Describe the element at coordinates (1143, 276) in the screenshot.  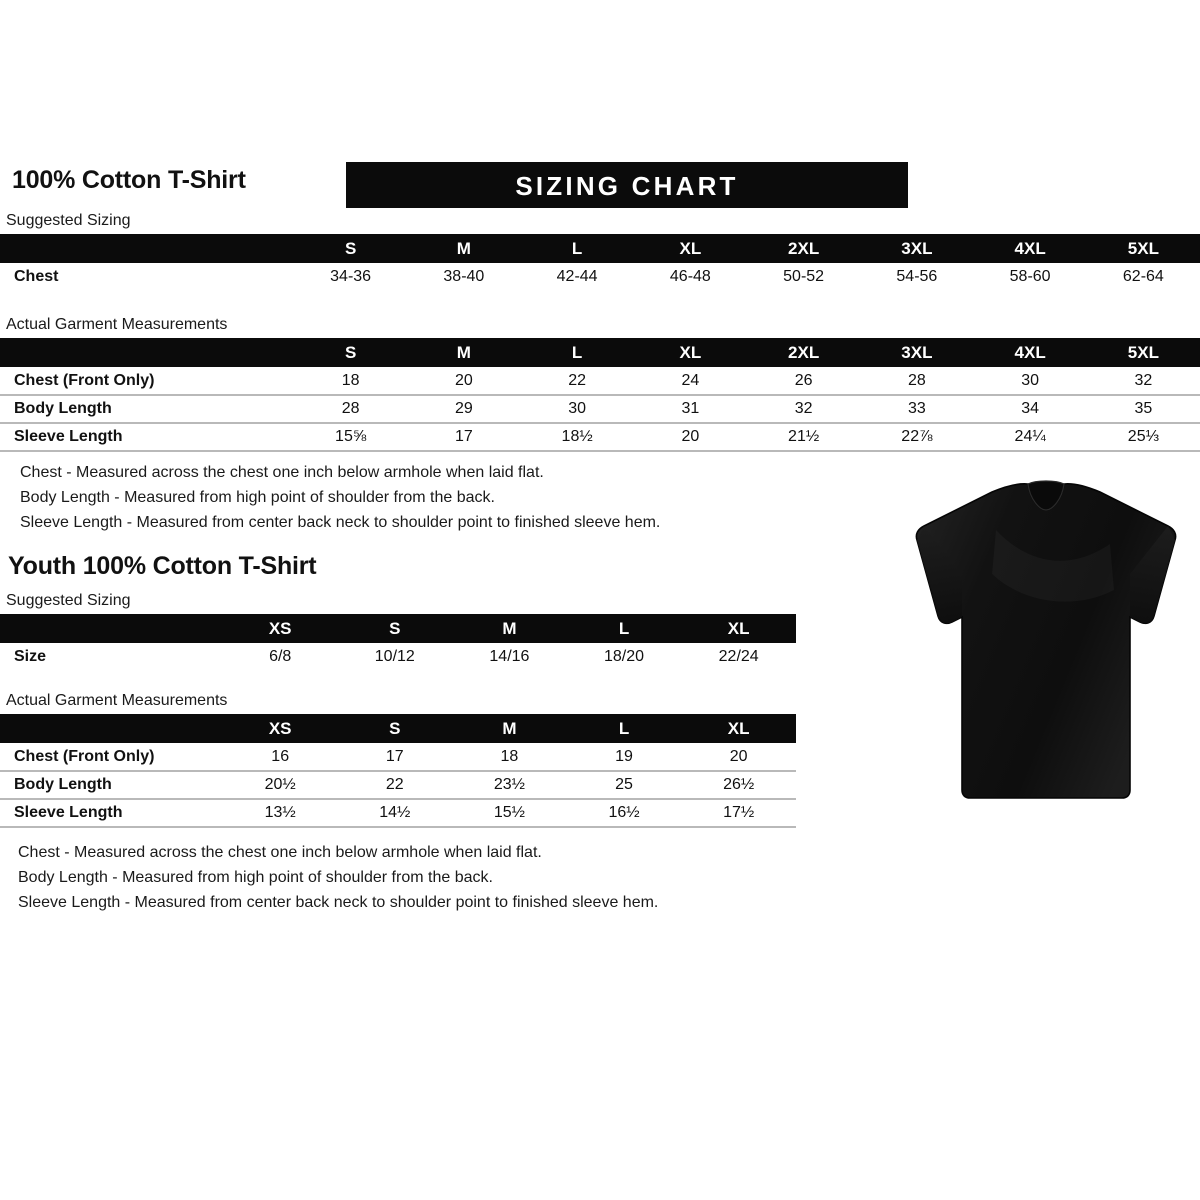
I see `table-cell: 62-64` at that location.